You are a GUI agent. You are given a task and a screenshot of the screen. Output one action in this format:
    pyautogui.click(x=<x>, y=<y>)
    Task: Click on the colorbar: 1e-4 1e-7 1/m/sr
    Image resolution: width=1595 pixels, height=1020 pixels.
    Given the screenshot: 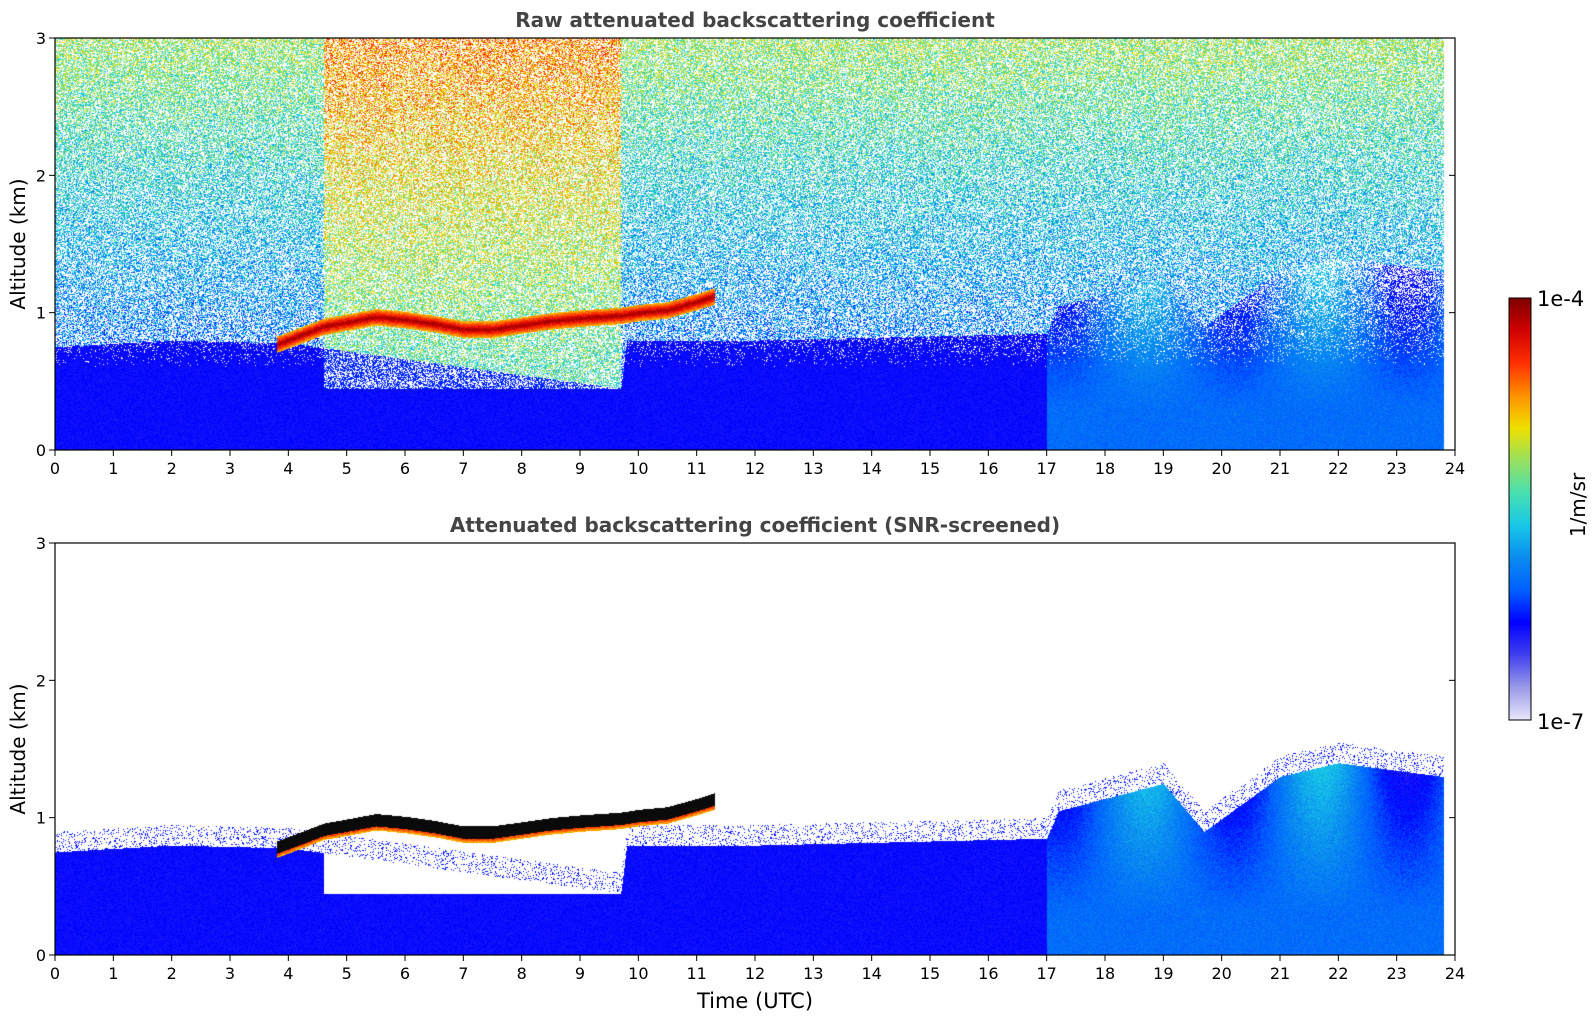 What is the action you would take?
    pyautogui.click(x=1549, y=510)
    